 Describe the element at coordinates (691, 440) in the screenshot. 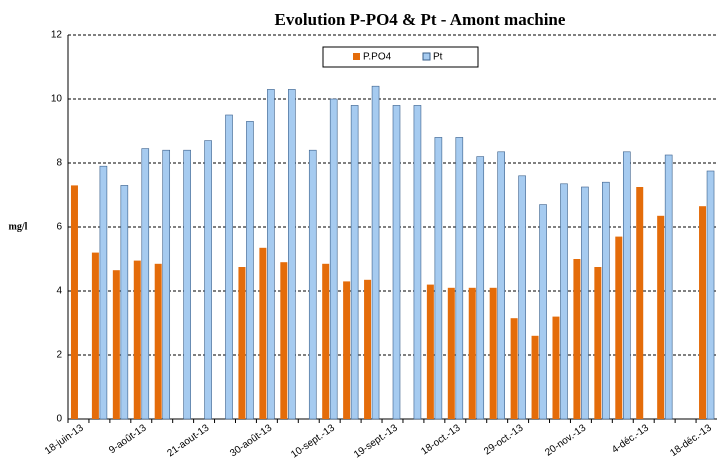

I see `x-tick-label: 18-déc.-13` at that location.